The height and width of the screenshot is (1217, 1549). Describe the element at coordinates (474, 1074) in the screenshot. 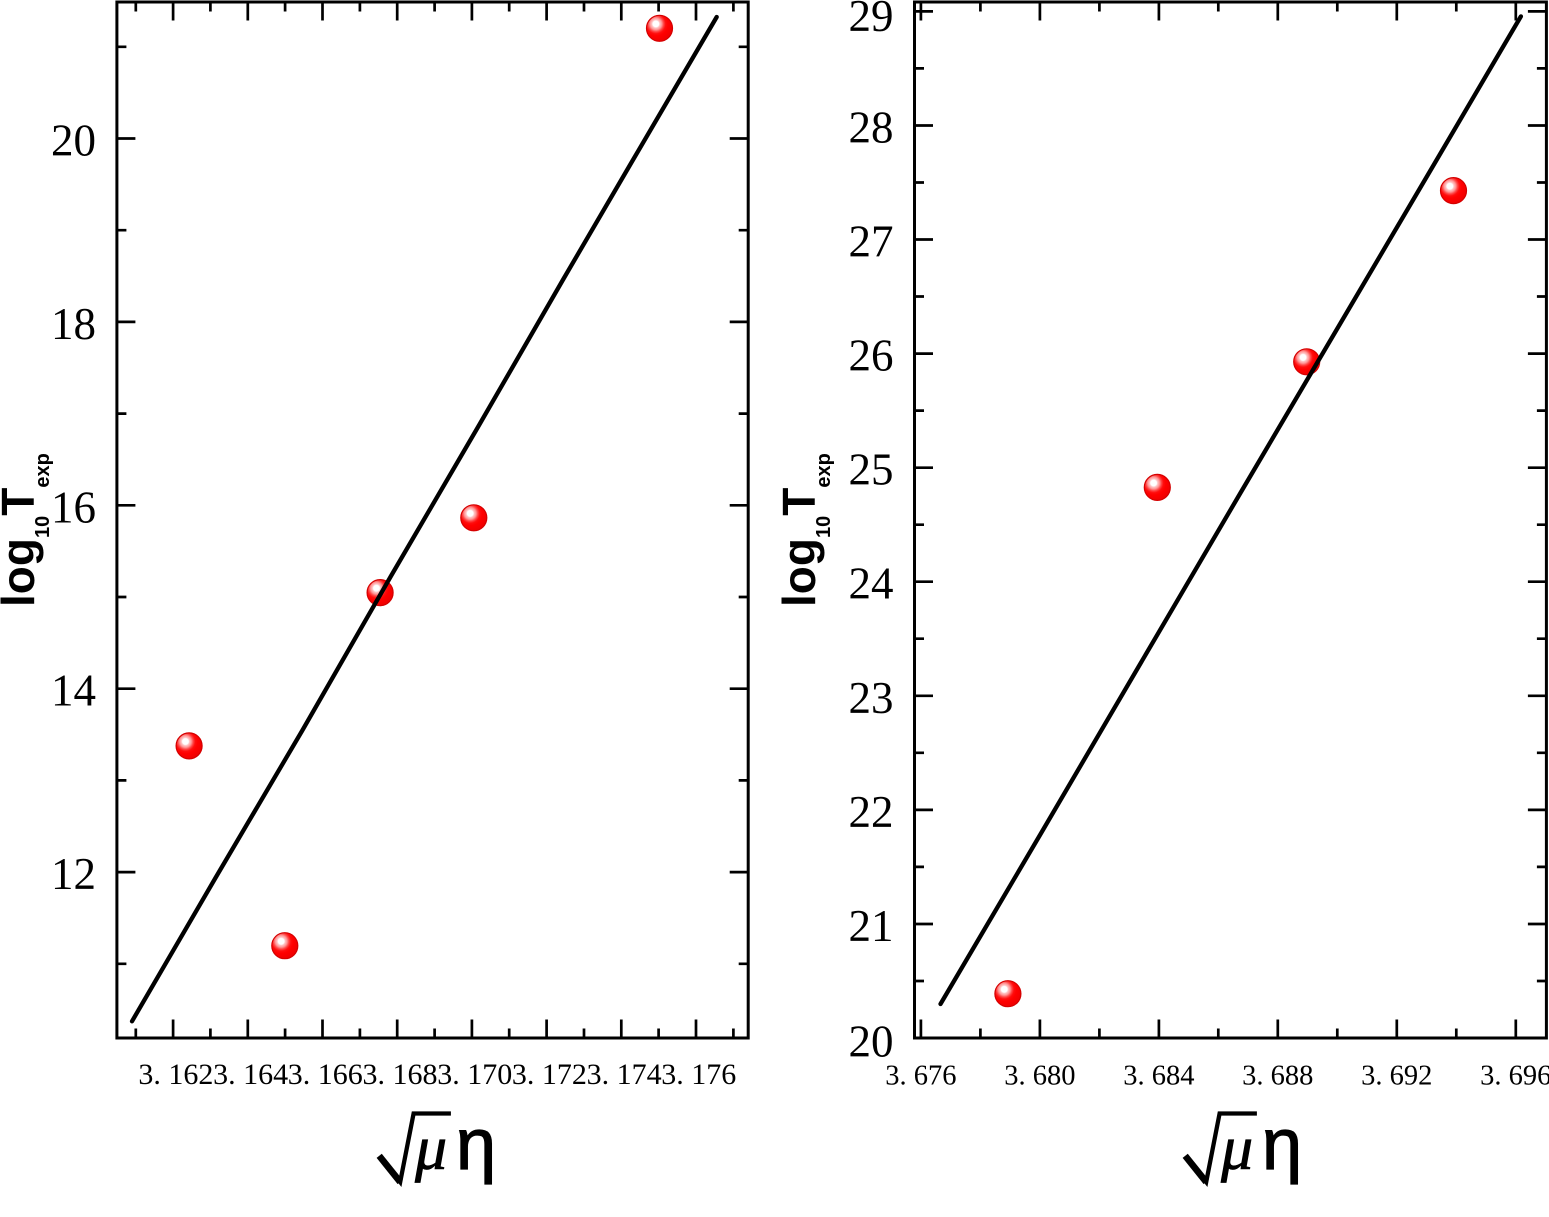

I see `svg-text: 3. 170` at that location.